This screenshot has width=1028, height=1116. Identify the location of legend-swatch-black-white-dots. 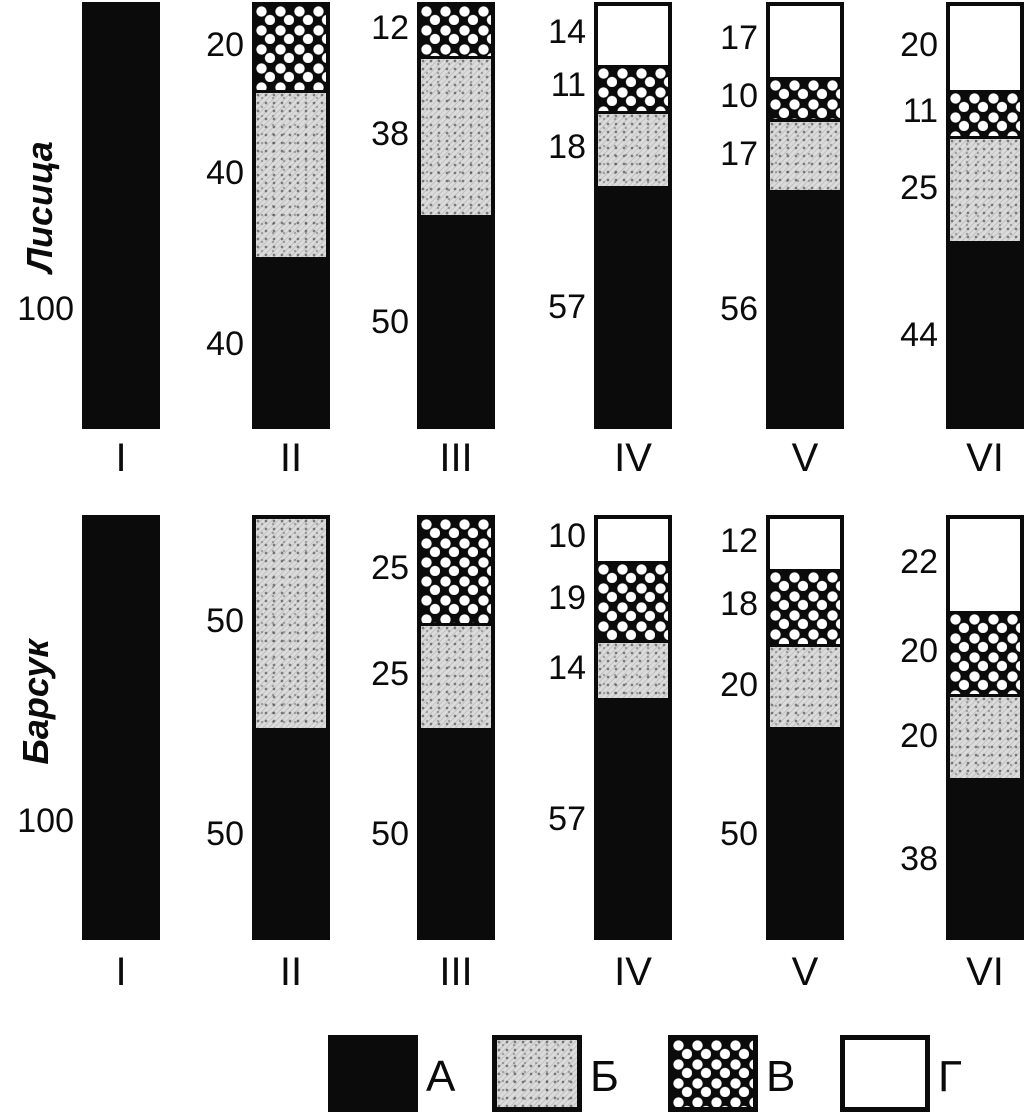
(713, 1073).